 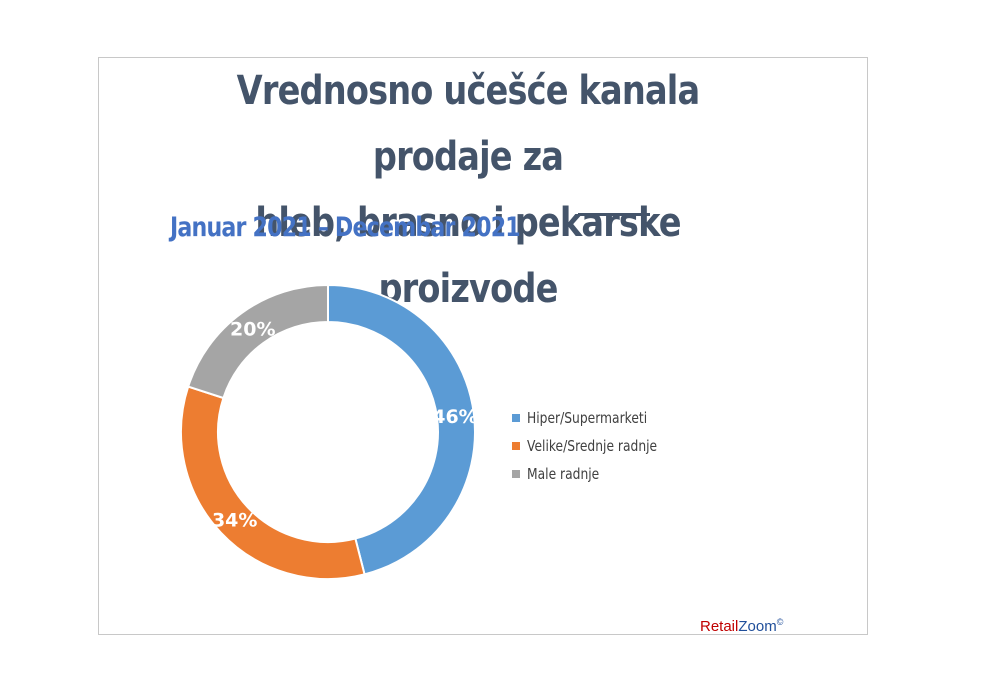 I want to click on chart-title-line-1: Vrednosno učešće kanala prodaje za, so click(x=468, y=124).